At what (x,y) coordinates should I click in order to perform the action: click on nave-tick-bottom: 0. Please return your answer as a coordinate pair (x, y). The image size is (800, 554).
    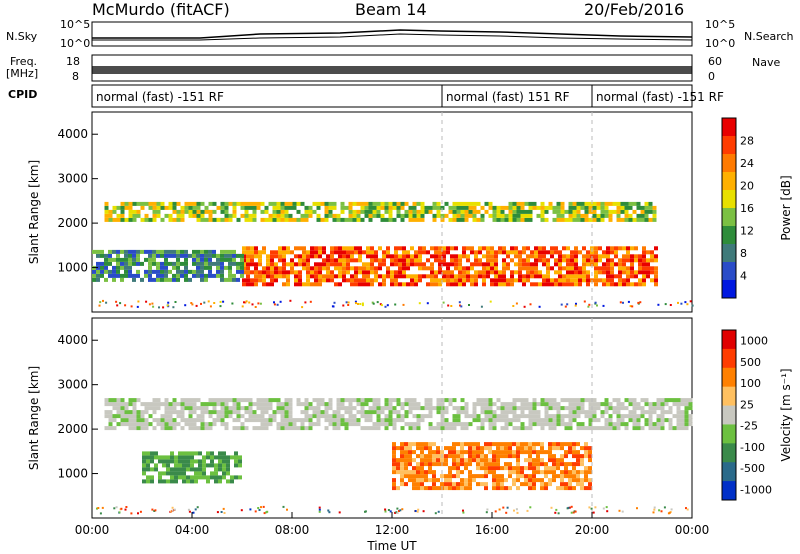
    Looking at the image, I should click on (711, 76).